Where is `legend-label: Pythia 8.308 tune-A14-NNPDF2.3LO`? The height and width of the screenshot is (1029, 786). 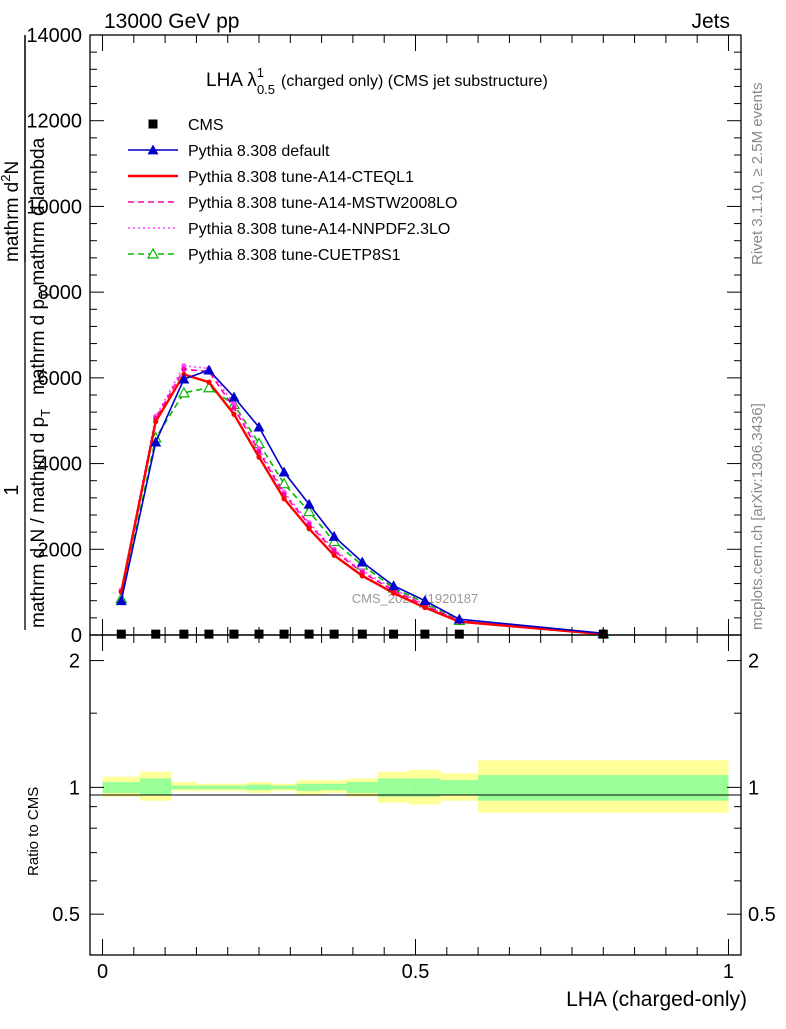
legend-label: Pythia 8.308 tune-A14-NNPDF2.3LO is located at coordinates (319, 229).